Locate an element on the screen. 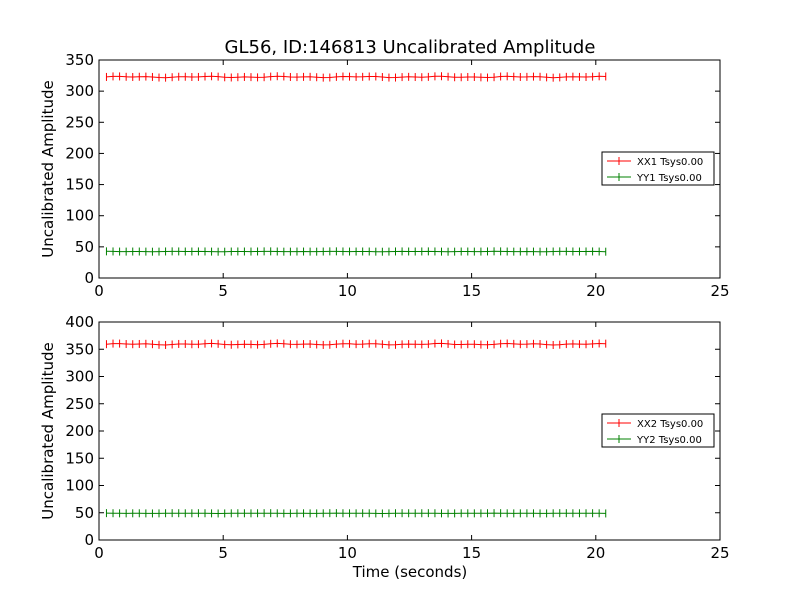  legend-entry: YY2 Tsys0.00 is located at coordinates (654, 440).